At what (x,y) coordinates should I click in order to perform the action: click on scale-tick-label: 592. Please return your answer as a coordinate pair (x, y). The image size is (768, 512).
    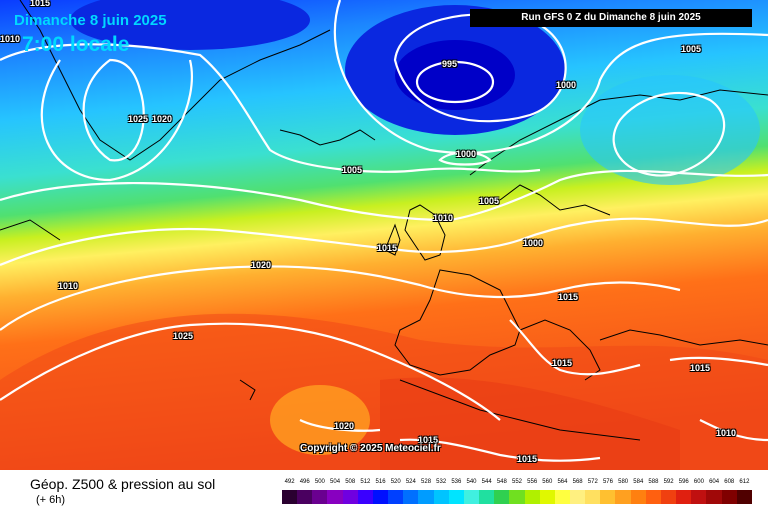
    Looking at the image, I should click on (668, 482).